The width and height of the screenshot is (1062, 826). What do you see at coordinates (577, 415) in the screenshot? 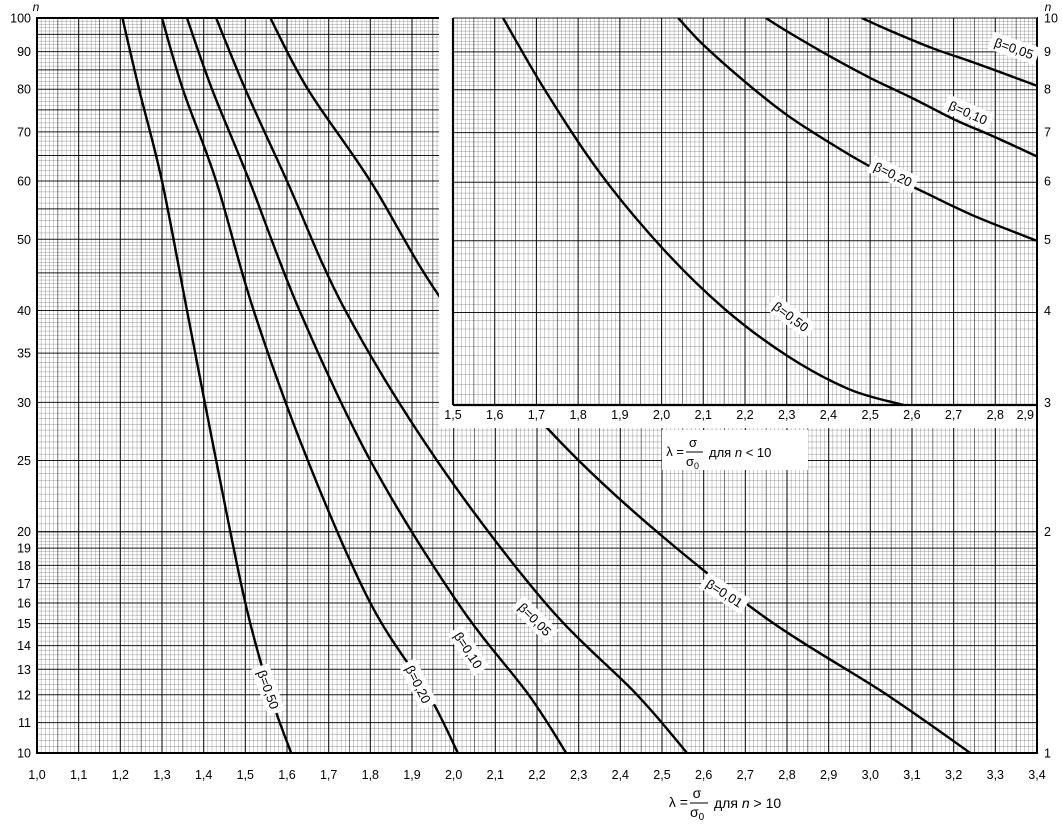
I see `inset-x-tick-label: 1,8` at bounding box center [577, 415].